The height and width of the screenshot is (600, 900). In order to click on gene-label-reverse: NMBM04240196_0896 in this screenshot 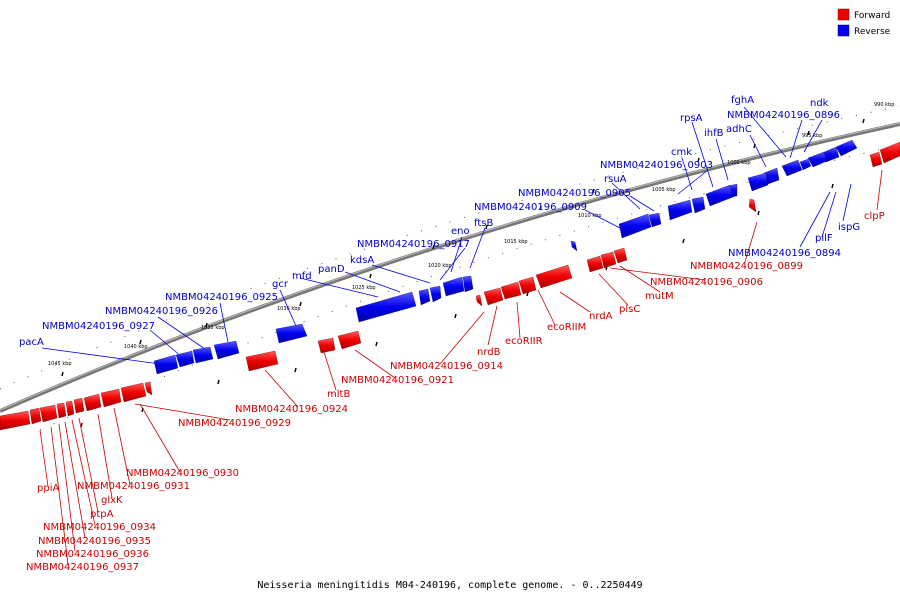, I will do `click(783, 115)`.